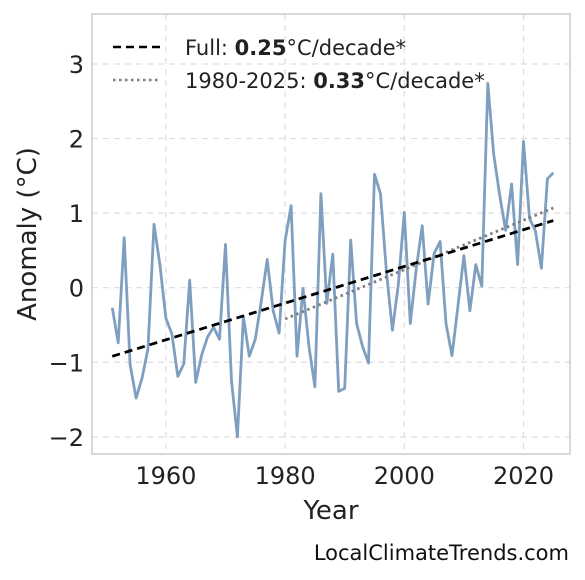 This screenshot has width=585, height=580. What do you see at coordinates (404, 476) in the screenshot?
I see `x-tick-label: 2000` at bounding box center [404, 476].